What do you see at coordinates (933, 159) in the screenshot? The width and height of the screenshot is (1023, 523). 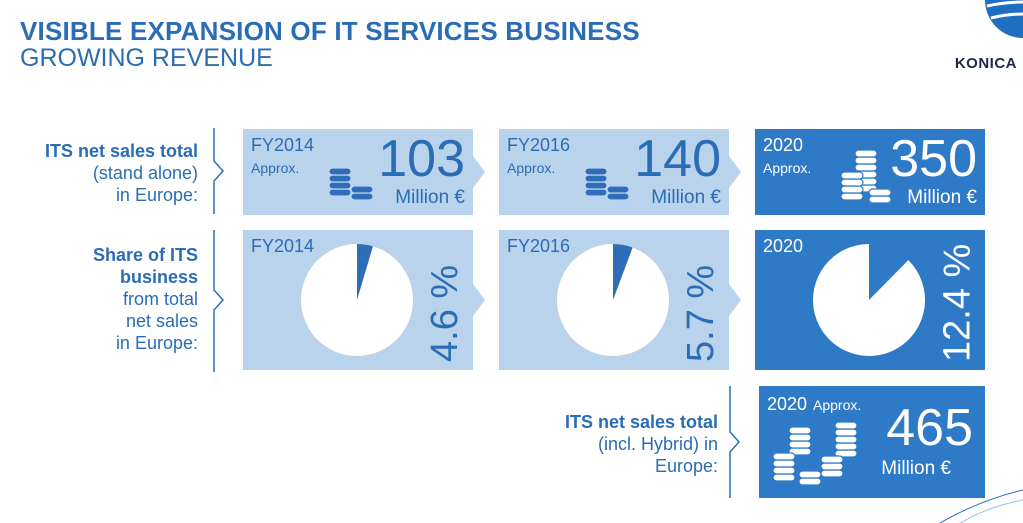 I see `card-value: 350` at bounding box center [933, 159].